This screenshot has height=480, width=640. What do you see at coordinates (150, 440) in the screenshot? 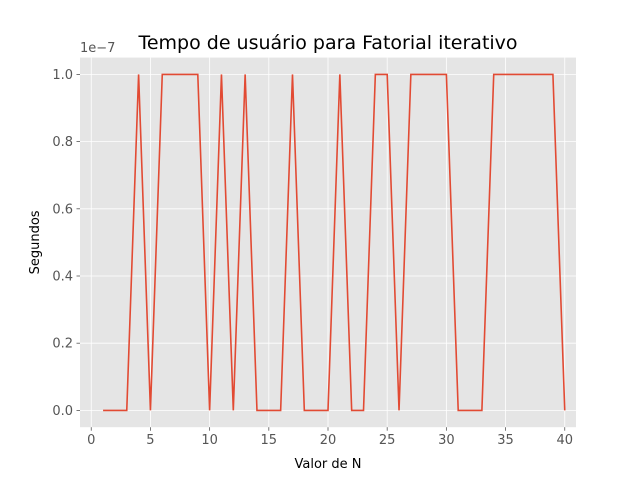
I see `x-tick-label: 5` at bounding box center [150, 440].